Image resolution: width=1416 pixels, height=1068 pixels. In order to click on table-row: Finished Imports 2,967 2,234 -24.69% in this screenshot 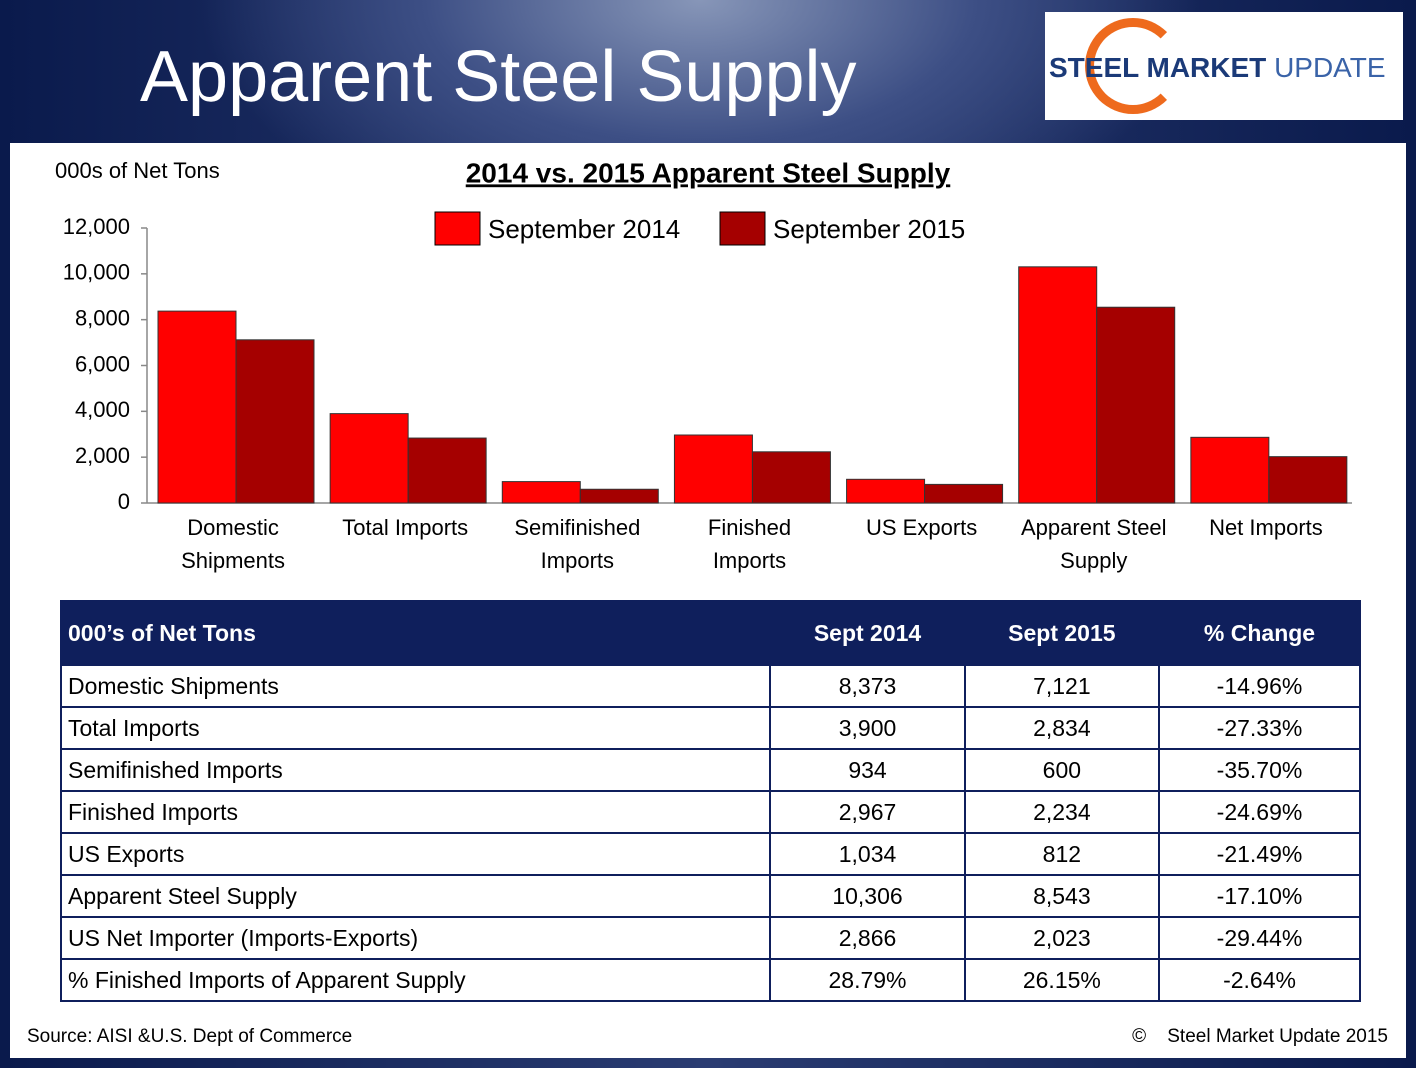, I will do `click(710, 812)`.